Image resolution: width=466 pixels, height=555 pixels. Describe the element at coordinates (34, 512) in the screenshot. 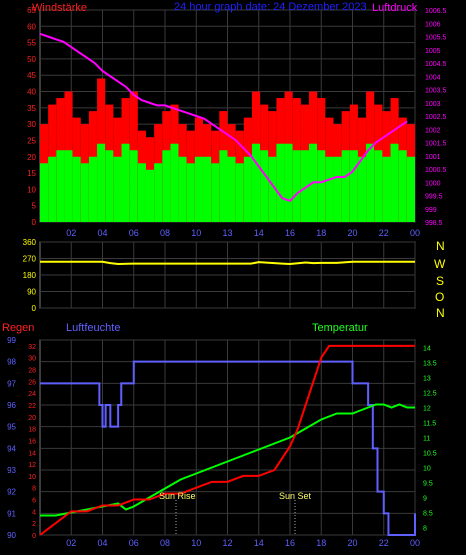

I see `rain-tick-label: 4` at that location.